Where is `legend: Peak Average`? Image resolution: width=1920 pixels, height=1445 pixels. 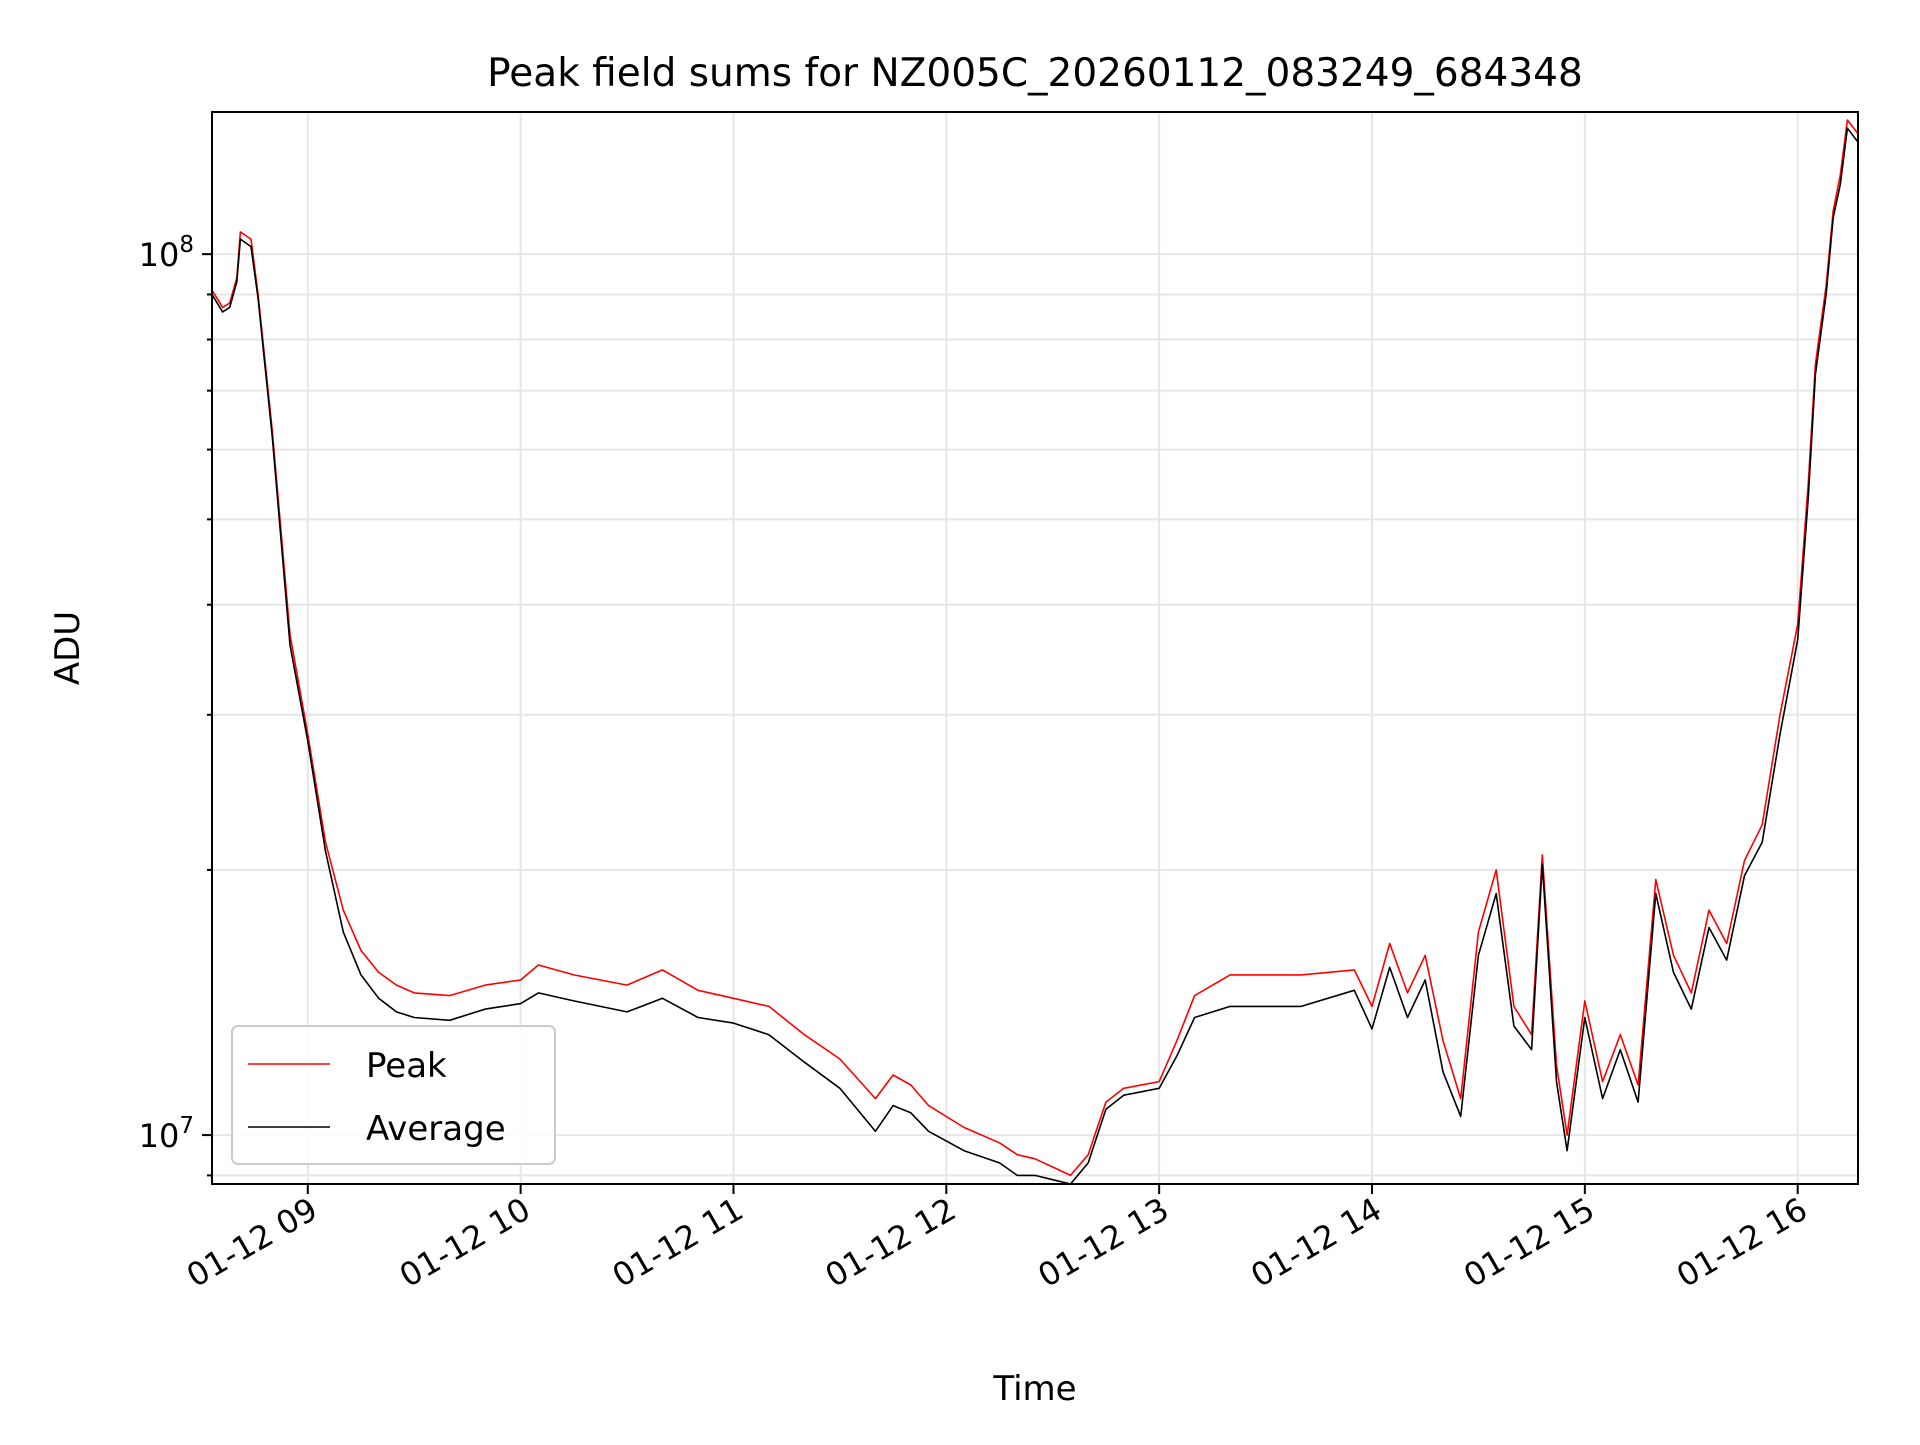
legend: Peak Average is located at coordinates (393, 1095).